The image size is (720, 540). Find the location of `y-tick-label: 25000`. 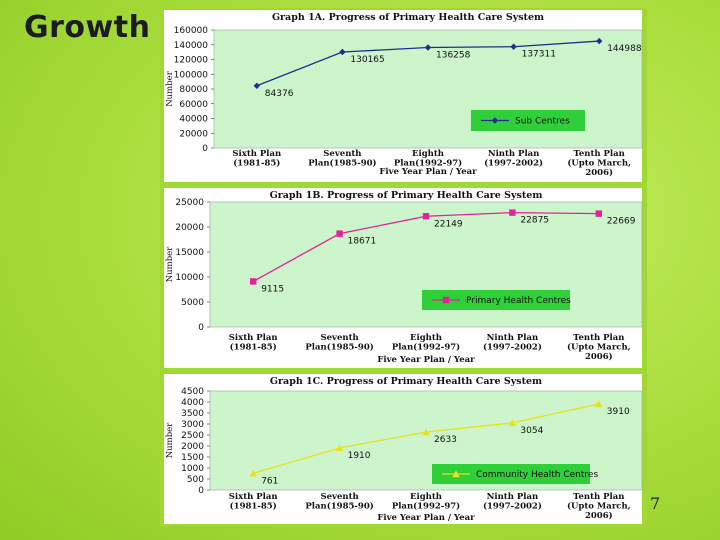

y-tick-label: 25000 is located at coordinates (189, 203).